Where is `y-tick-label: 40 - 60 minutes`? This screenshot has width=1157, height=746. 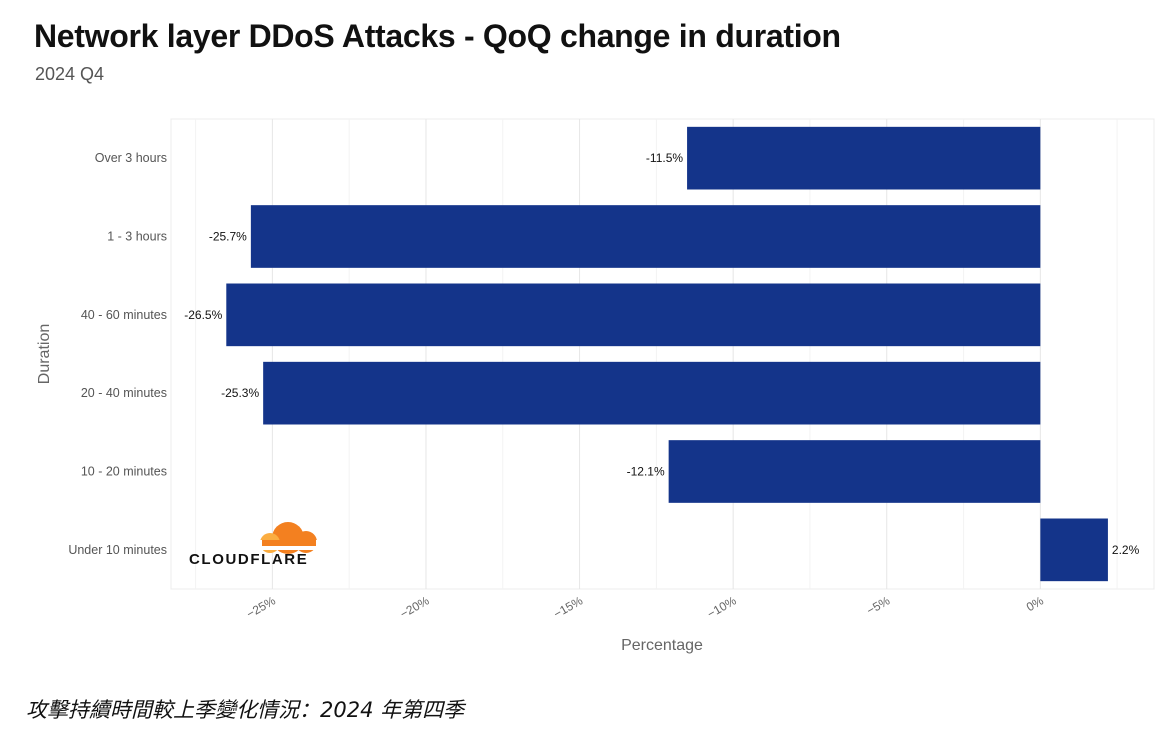
y-tick-label: 40 - 60 minutes is located at coordinates (124, 315).